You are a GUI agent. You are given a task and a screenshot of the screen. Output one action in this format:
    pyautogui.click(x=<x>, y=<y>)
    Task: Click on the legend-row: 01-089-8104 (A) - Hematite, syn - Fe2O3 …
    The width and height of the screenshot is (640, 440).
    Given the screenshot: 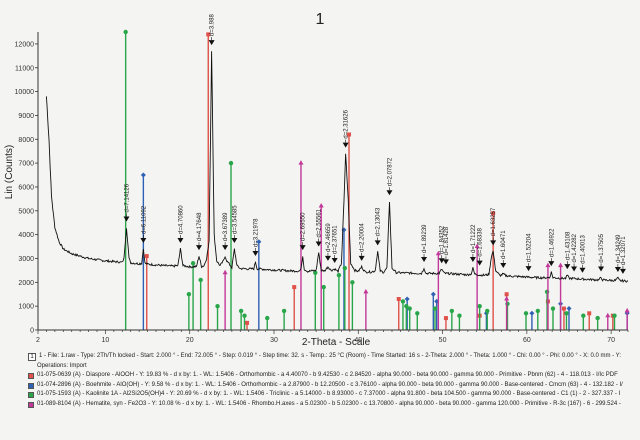 What is the action you would take?
    pyautogui.click(x=331, y=405)
    